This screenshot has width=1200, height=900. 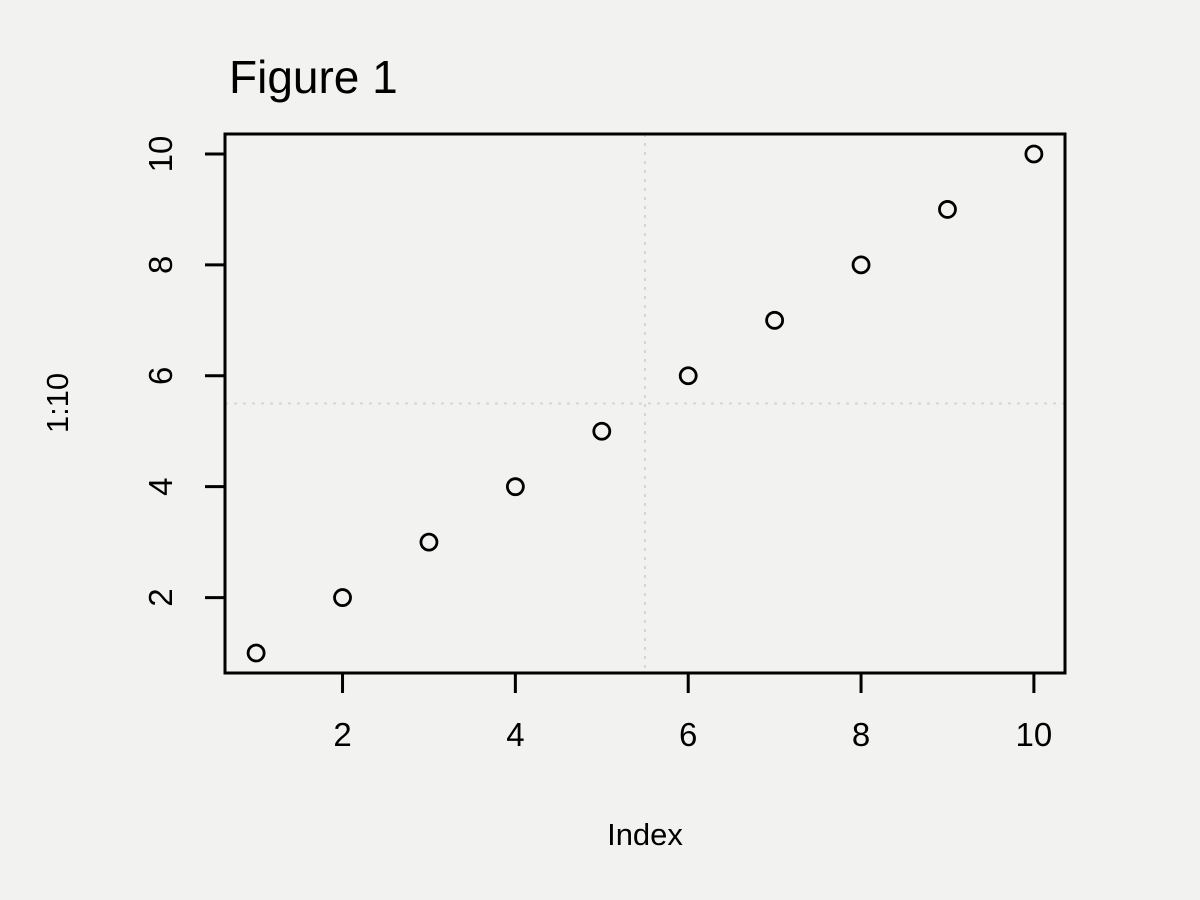 What do you see at coordinates (313, 77) in the screenshot?
I see `figure-title: Figure 1` at bounding box center [313, 77].